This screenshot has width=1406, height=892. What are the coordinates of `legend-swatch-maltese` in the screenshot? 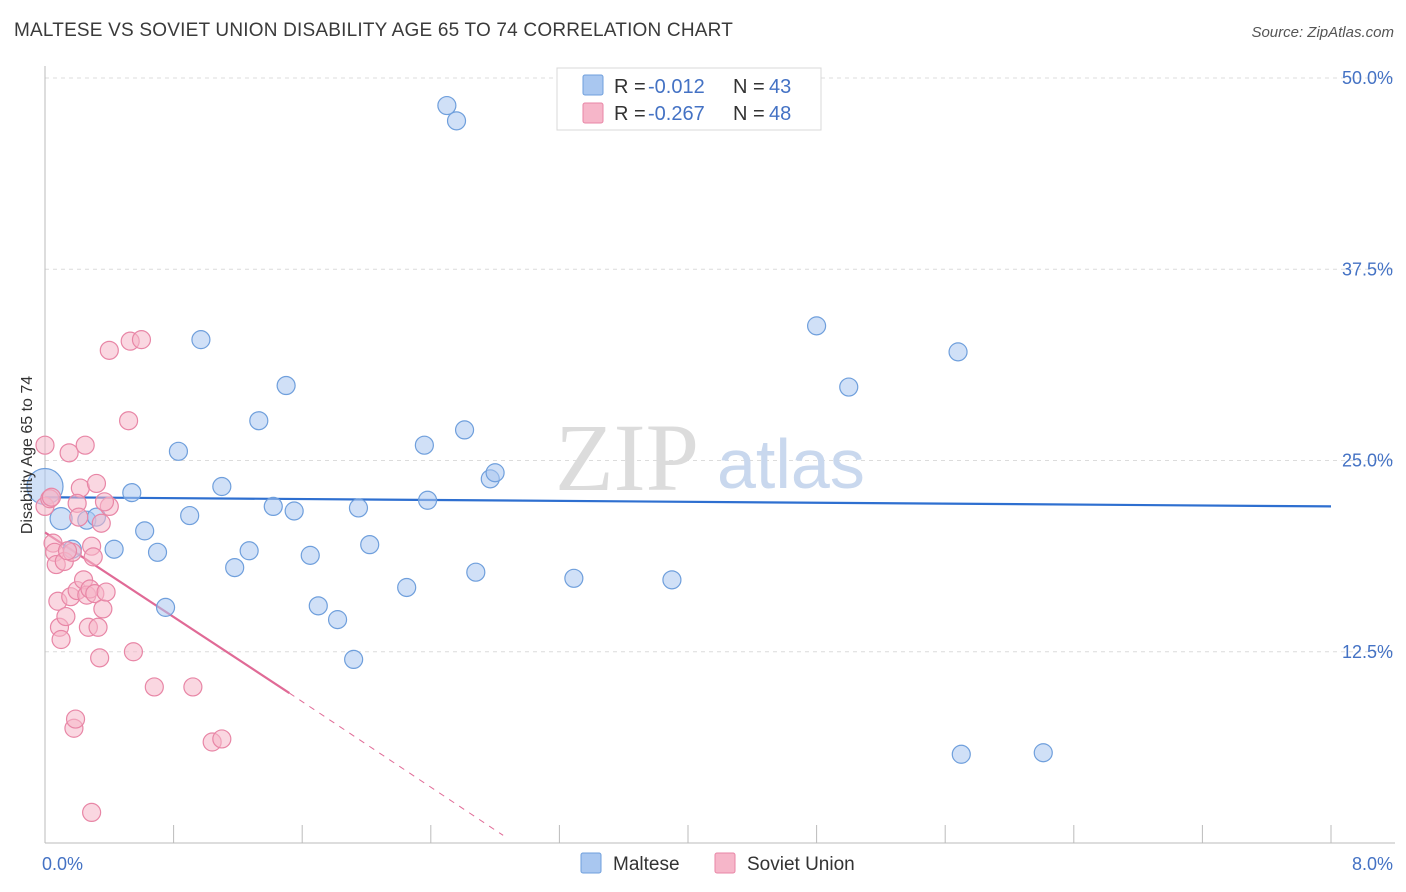 It's located at (593, 85).